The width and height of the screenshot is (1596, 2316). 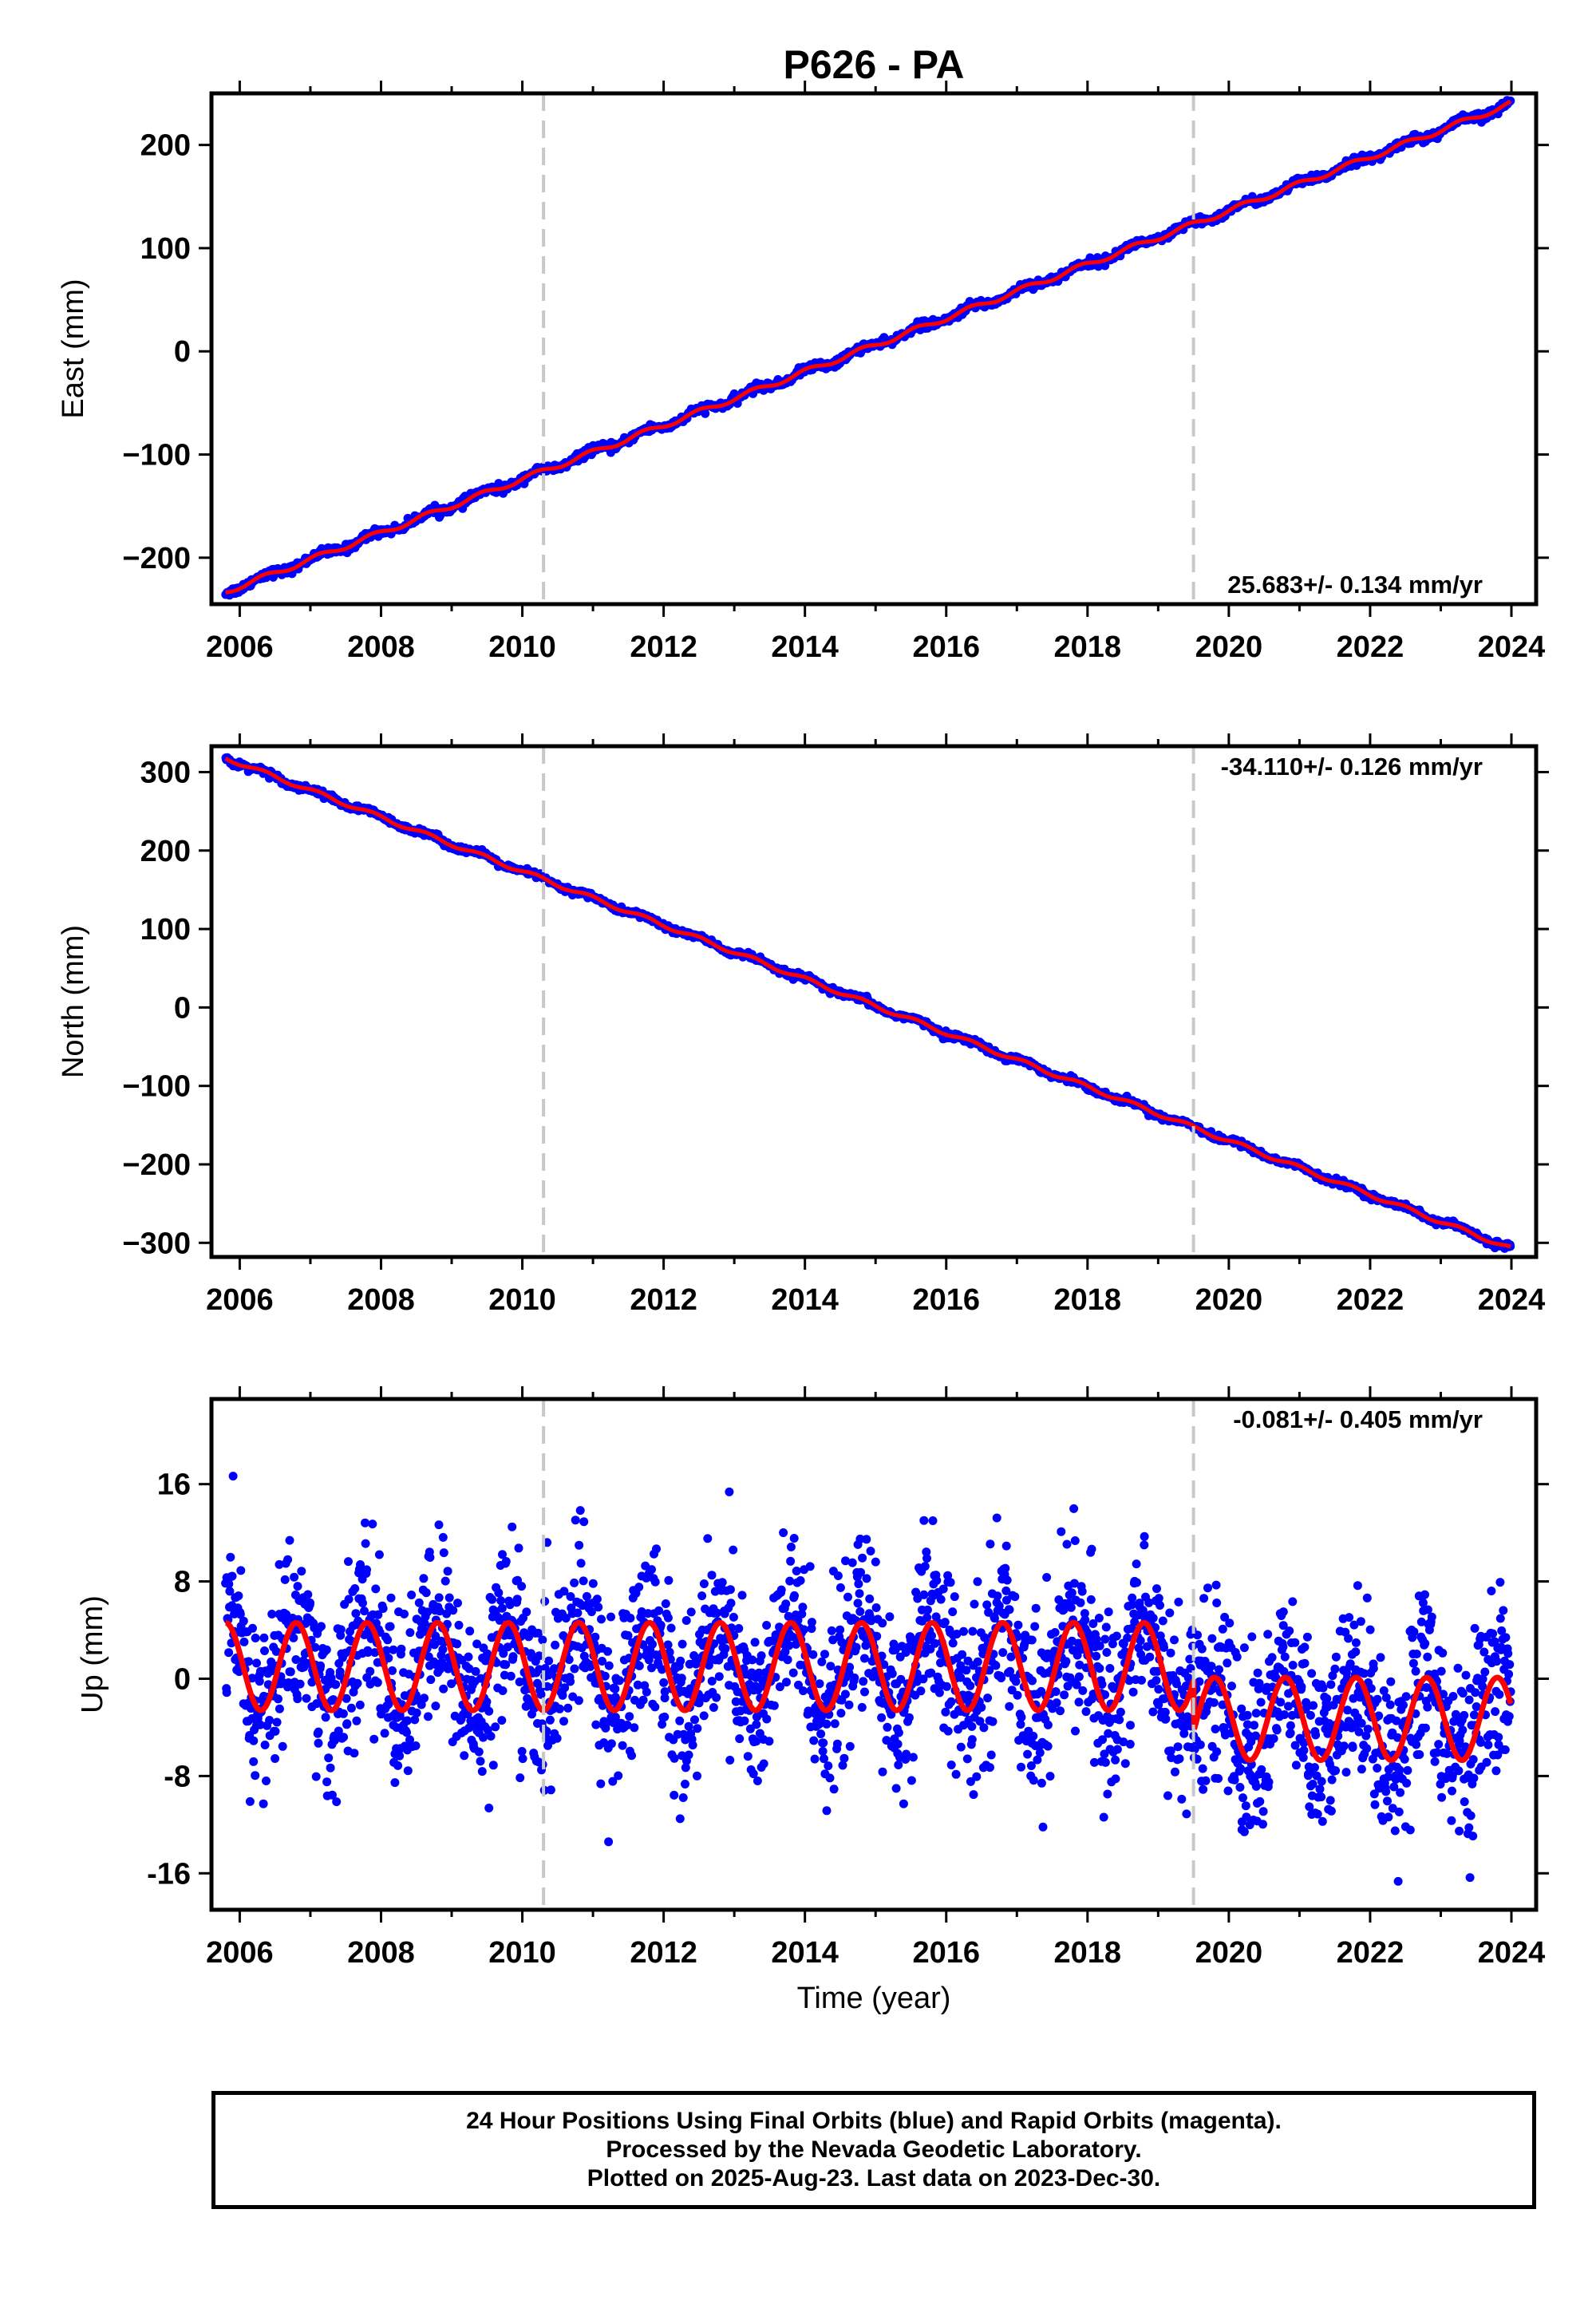 What do you see at coordinates (1088, 647) in the screenshot?
I see `x-tick-label: 2018` at bounding box center [1088, 647].